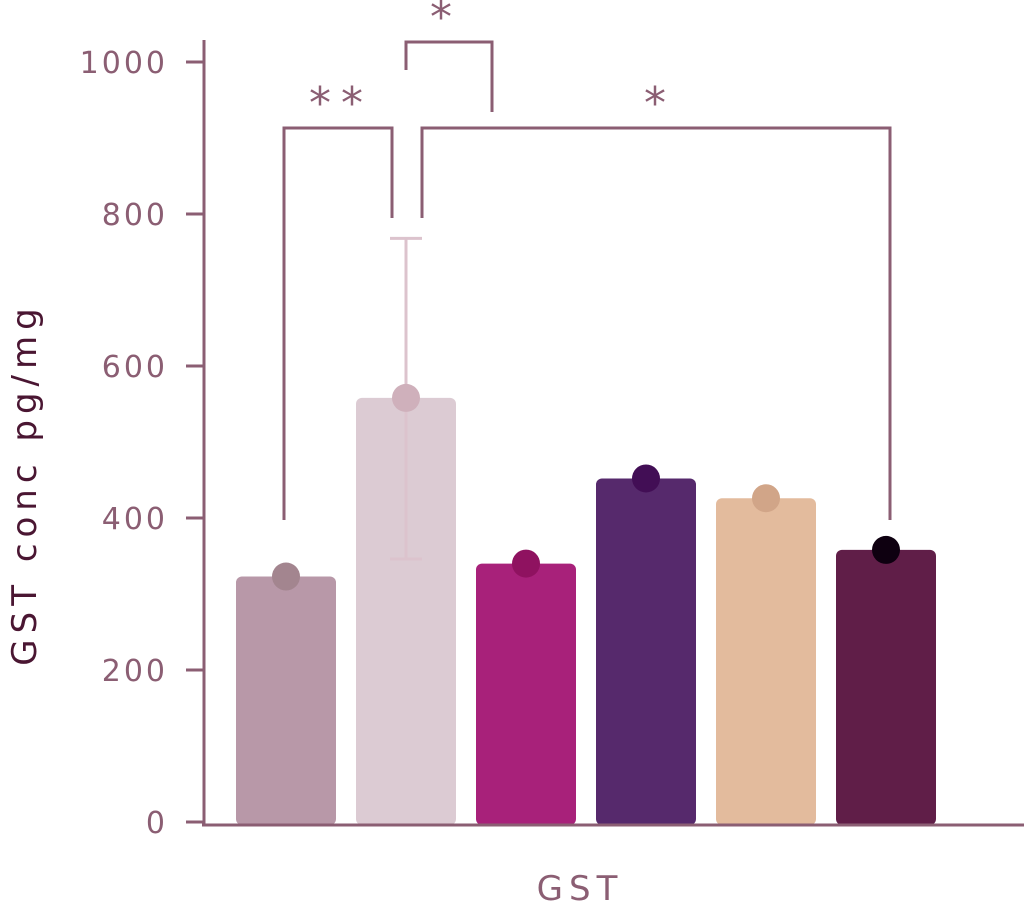 The width and height of the screenshot is (1025, 908). Describe the element at coordinates (341, 103) in the screenshot. I see `significance-label: **` at that location.